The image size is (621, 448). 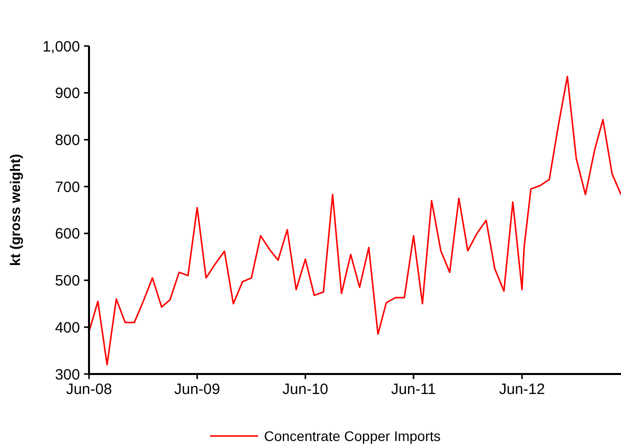 What do you see at coordinates (67, 234) in the screenshot?
I see `y-tick-label: 600` at bounding box center [67, 234].